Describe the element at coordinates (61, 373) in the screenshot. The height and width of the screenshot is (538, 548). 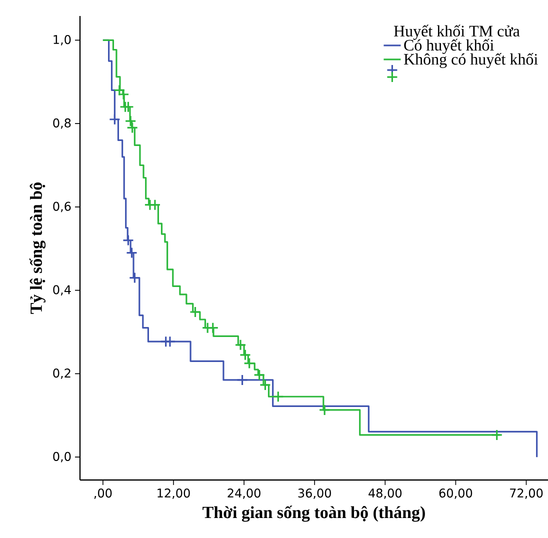
I see `y-tick-label: 0,2` at that location.